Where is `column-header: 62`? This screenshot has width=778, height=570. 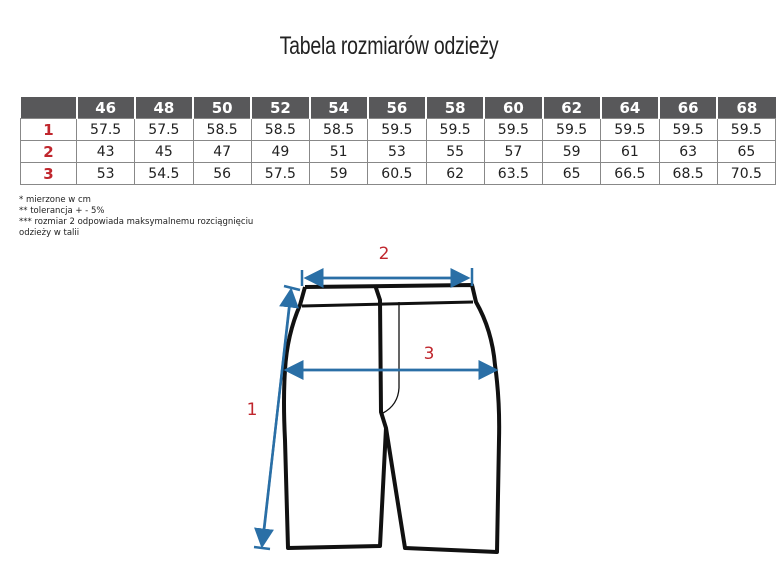 column-header: 62 is located at coordinates (571, 108).